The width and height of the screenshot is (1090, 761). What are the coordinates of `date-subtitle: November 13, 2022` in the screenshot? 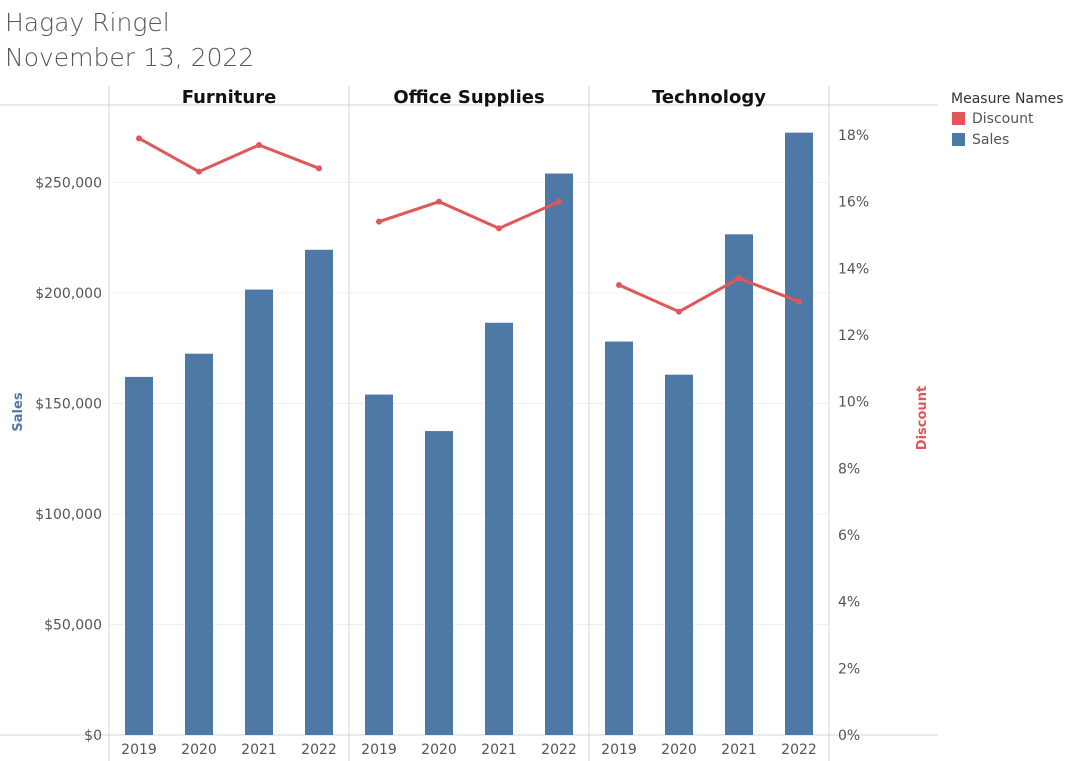 It's located at (130, 57).